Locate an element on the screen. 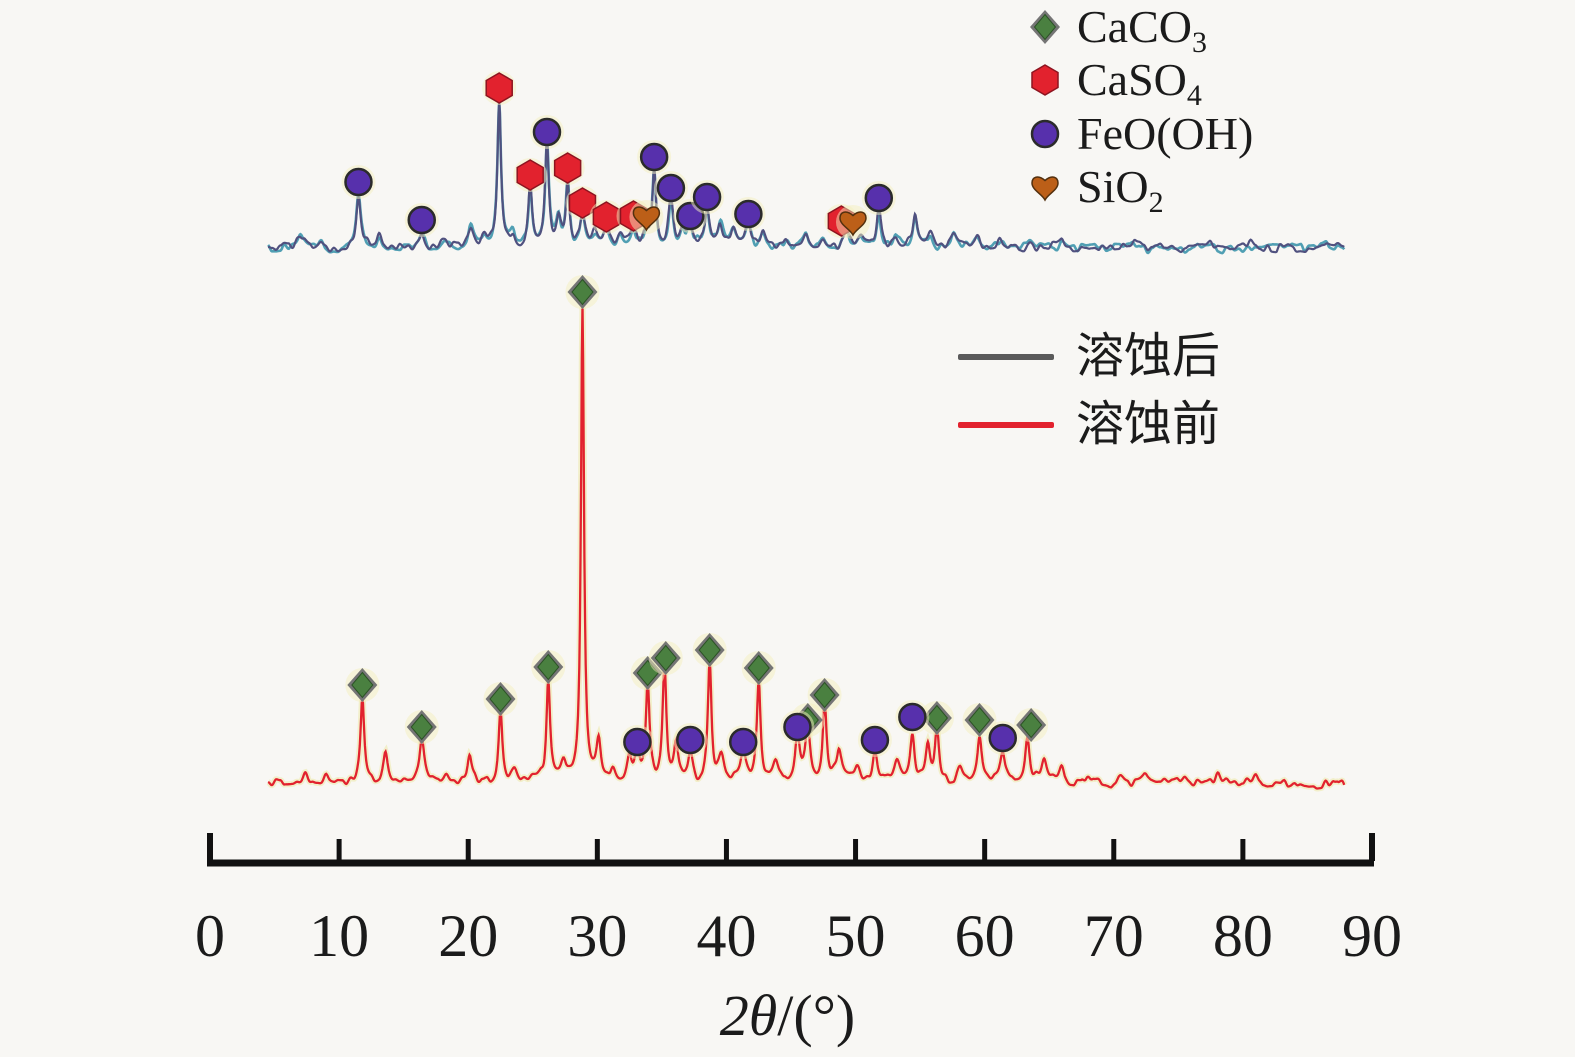 The height and width of the screenshot is (1057, 1575). legend-phase-formula: FeO(OH) is located at coordinates (1165, 133).